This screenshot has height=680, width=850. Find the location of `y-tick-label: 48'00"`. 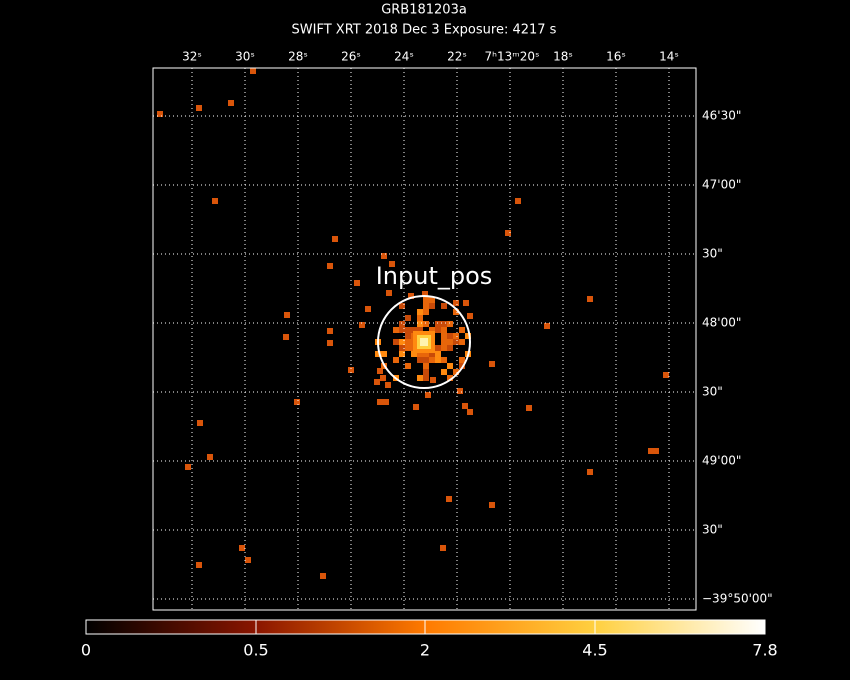

y-tick-label: 48'00" is located at coordinates (721, 323).